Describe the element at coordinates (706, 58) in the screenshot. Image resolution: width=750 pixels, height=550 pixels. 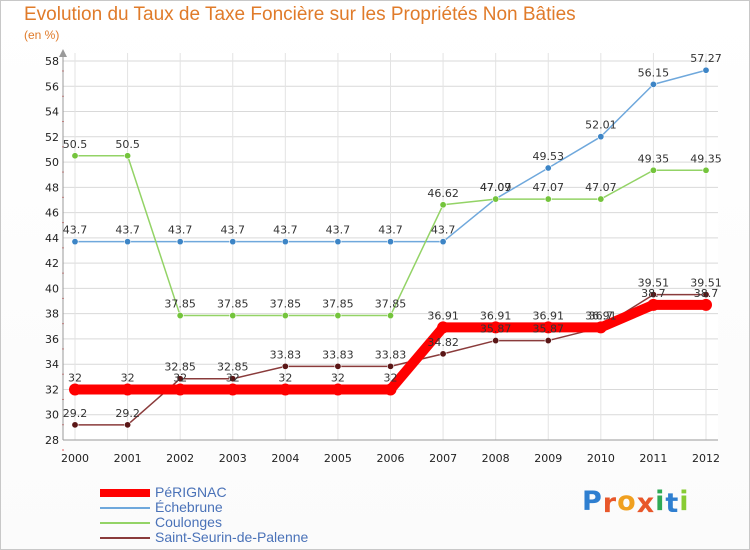
I see `data-label: 57.27` at that location.